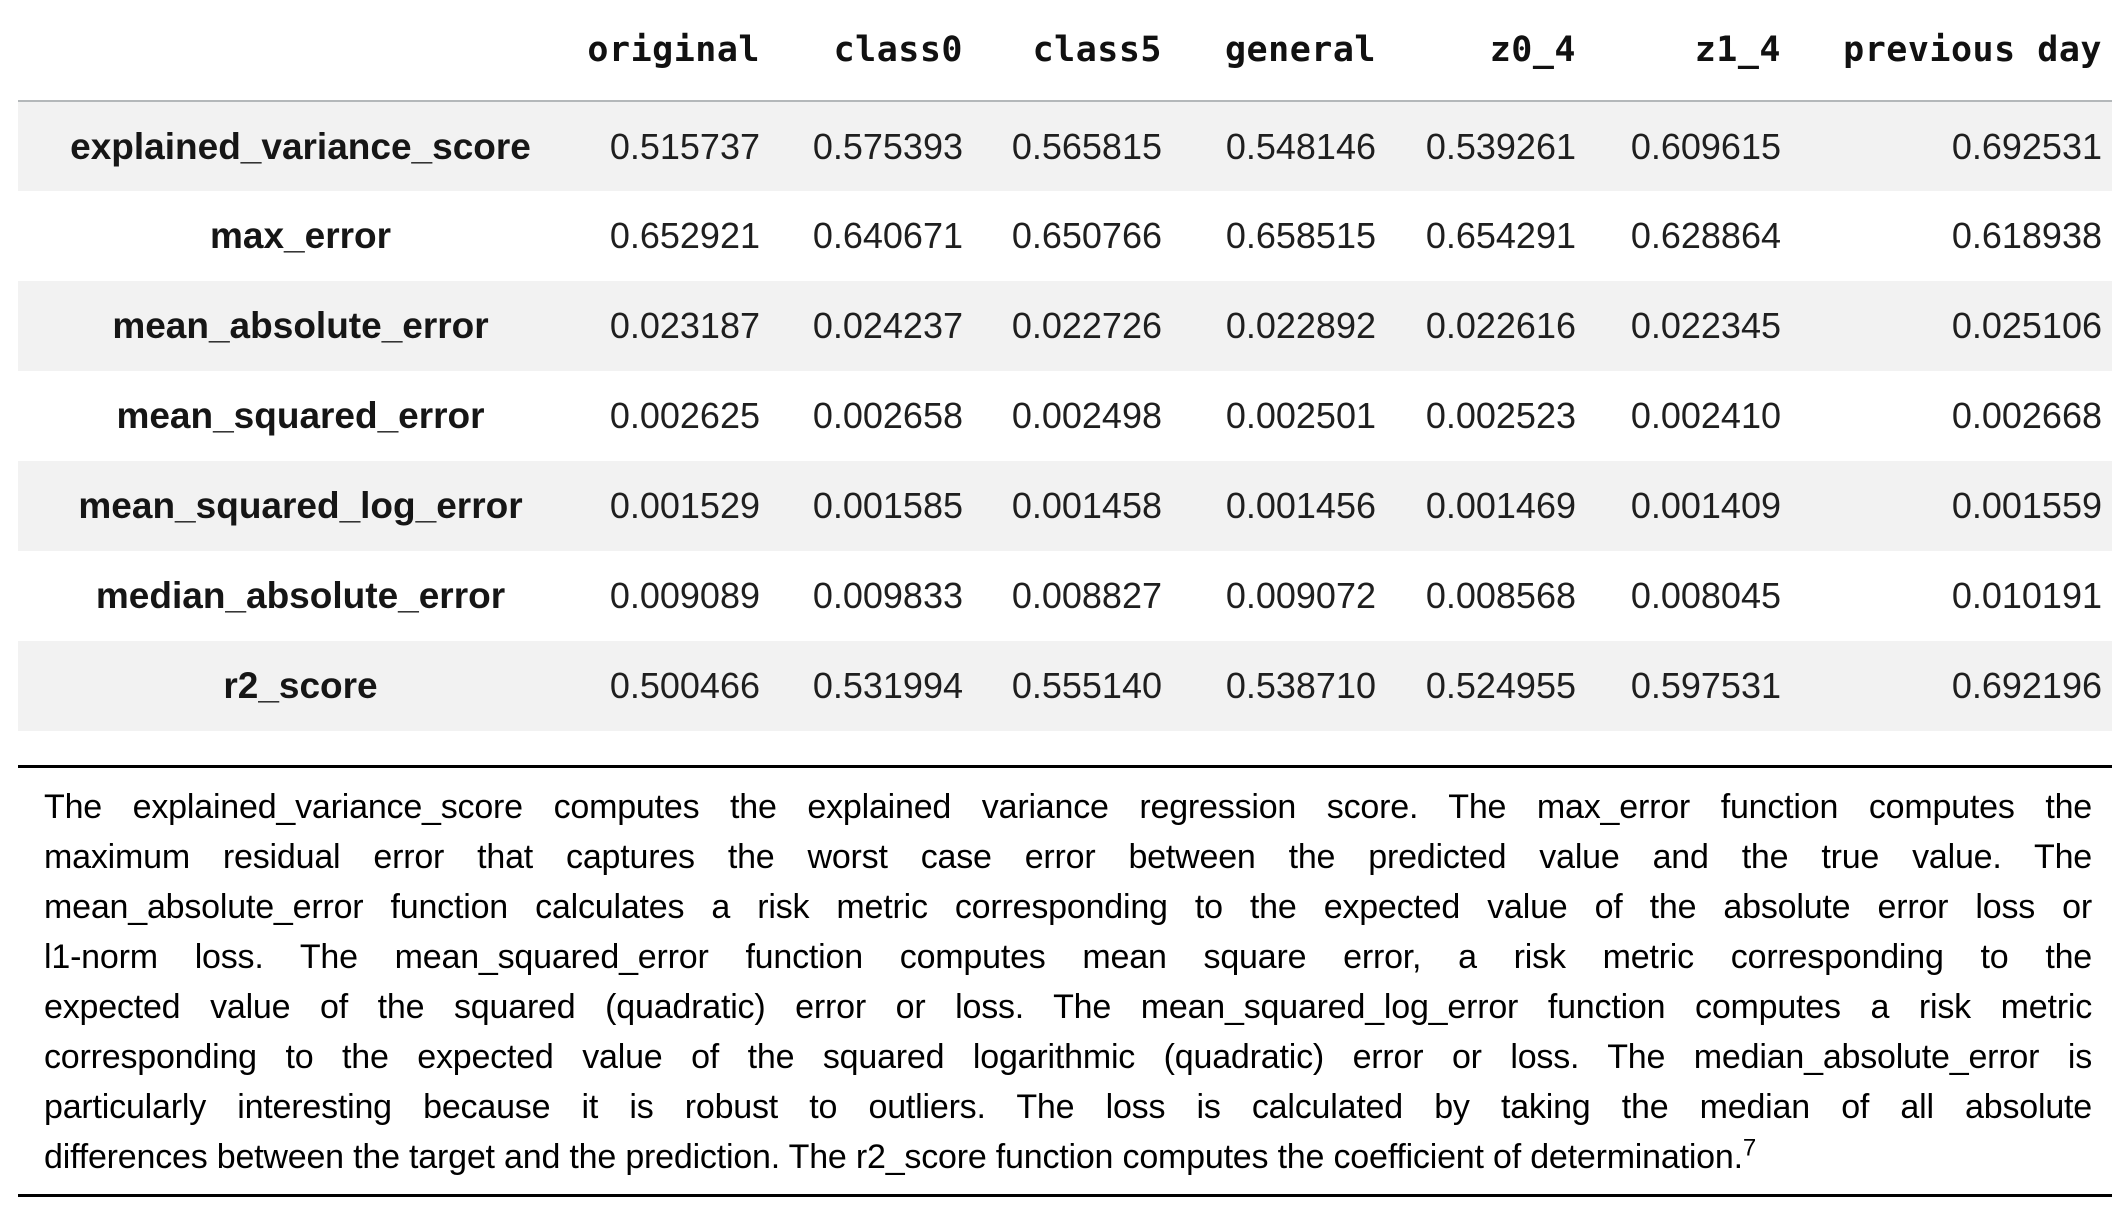  What do you see at coordinates (1500, 146) in the screenshot?
I see `metric-value-cell: 0.539261` at bounding box center [1500, 146].